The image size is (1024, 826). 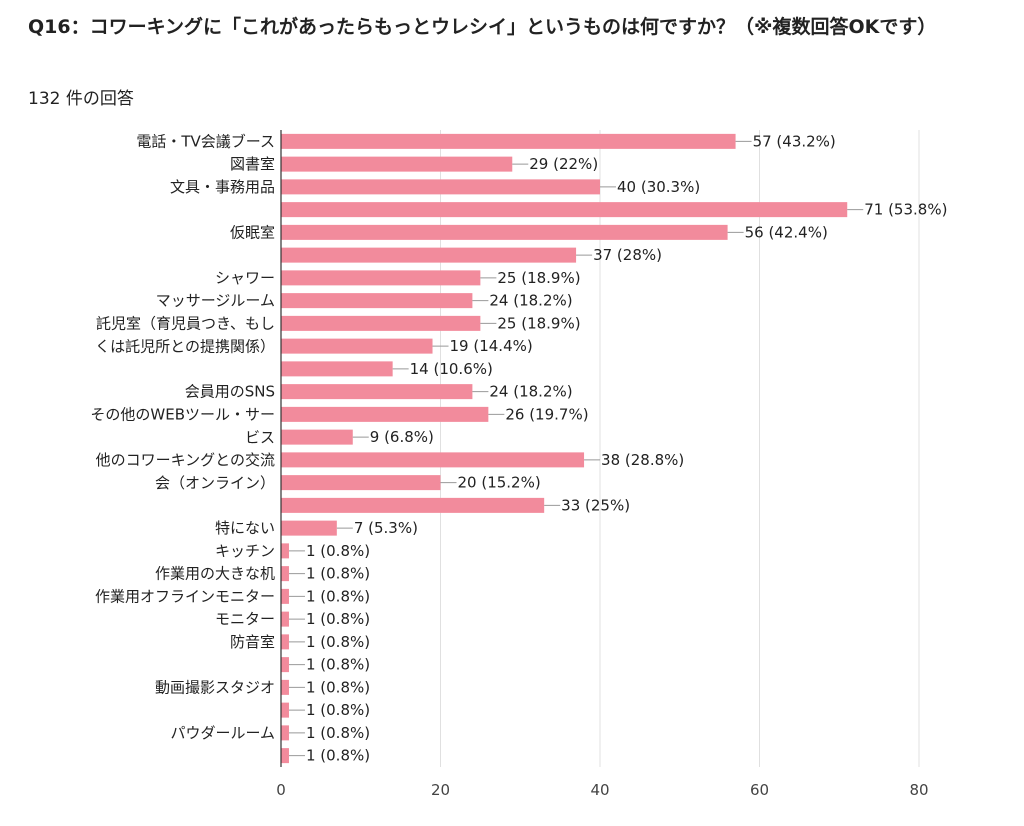 I want to click on category-label: マッサージルーム, so click(x=215, y=301).